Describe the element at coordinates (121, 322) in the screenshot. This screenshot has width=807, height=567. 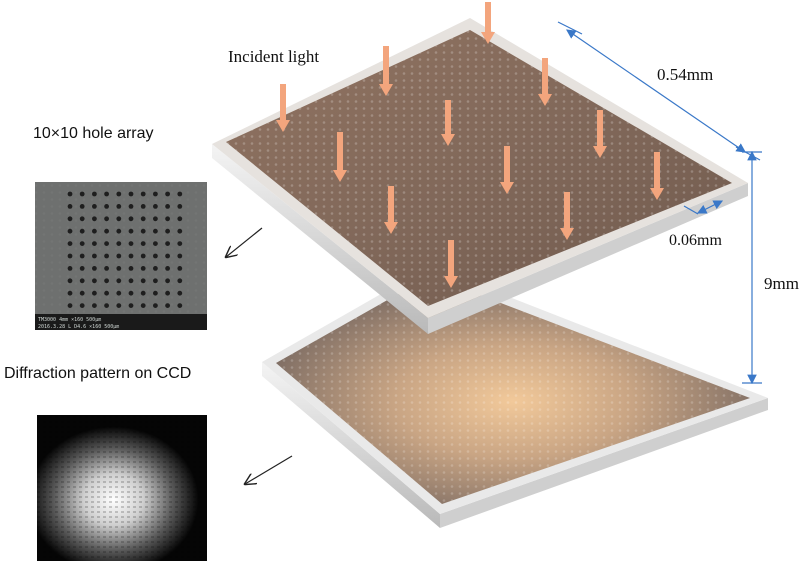
I see `sem-info-bar` at that location.